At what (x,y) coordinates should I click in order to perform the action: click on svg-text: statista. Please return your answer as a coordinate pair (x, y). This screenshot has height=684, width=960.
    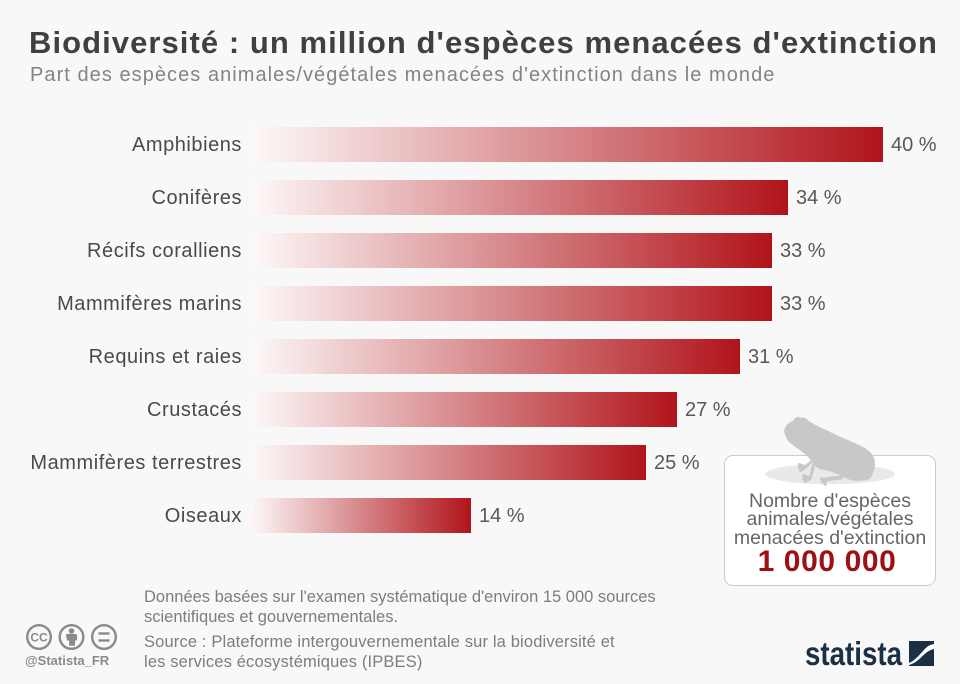
    Looking at the image, I should click on (854, 653).